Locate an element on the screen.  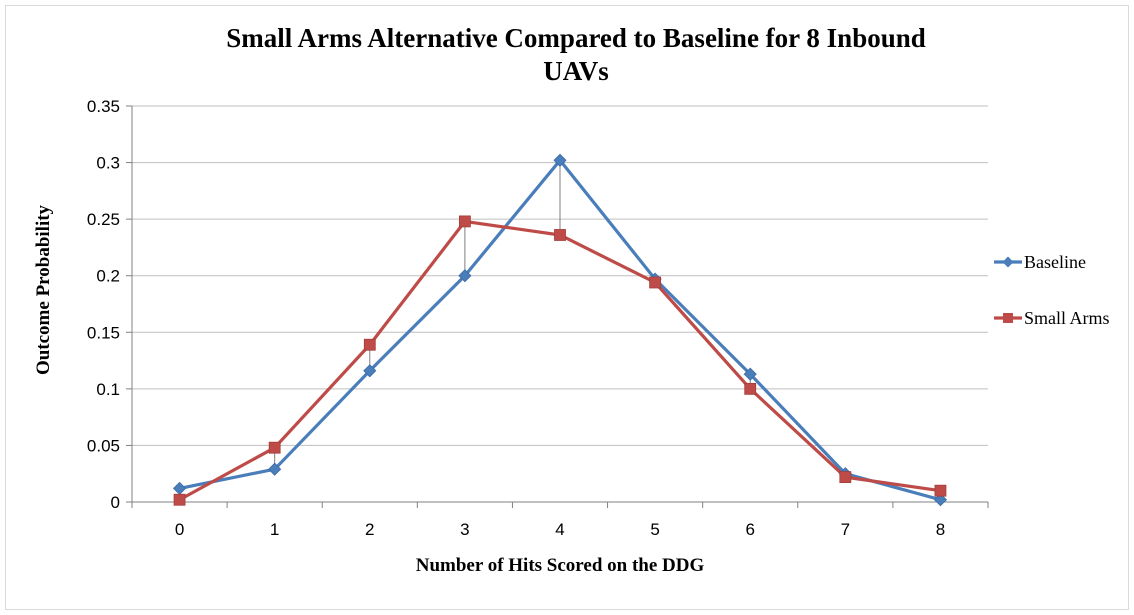
y-tick-label: 0.2 is located at coordinates (108, 276).